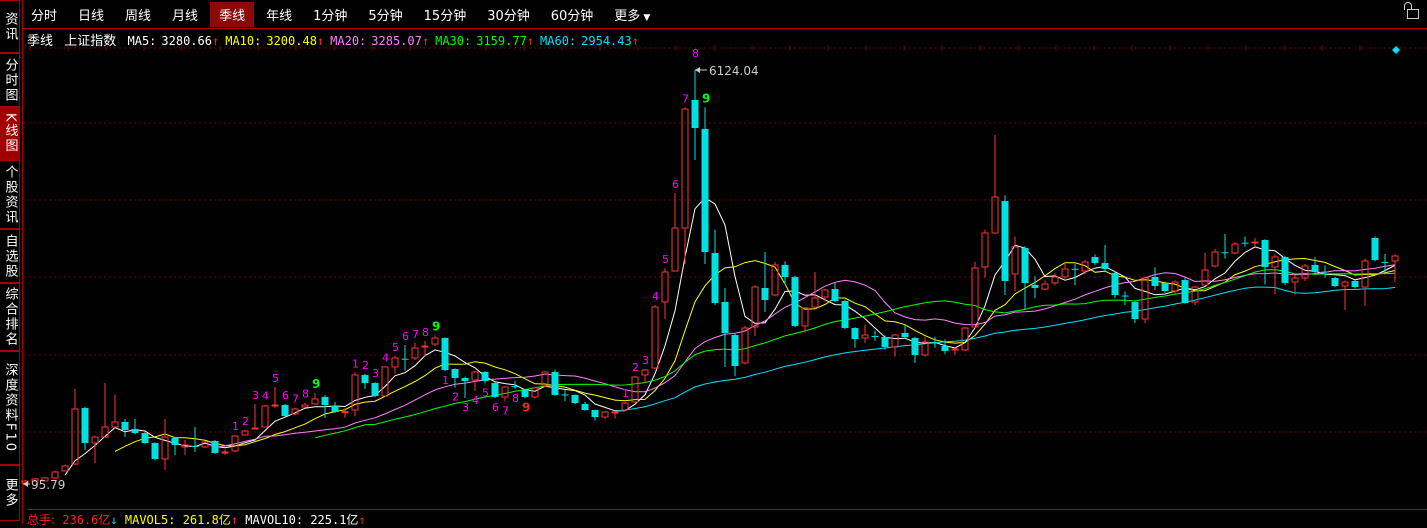  I want to click on td-count-label: 6, so click(405, 336).